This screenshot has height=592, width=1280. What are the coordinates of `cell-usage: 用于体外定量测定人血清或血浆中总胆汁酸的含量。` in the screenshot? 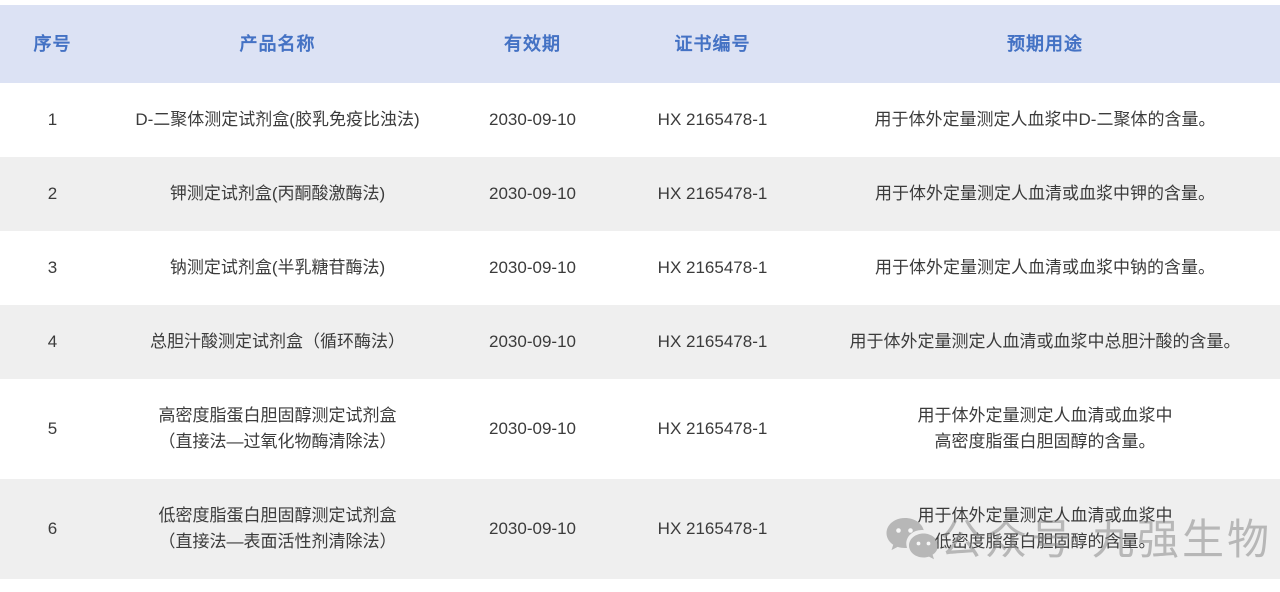 It's located at (1045, 341).